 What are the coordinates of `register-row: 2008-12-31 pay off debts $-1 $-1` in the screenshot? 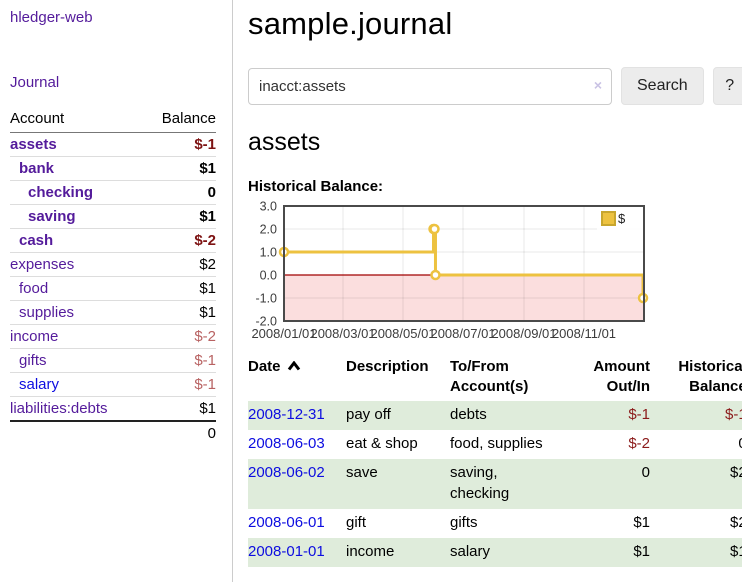 It's located at (495, 415).